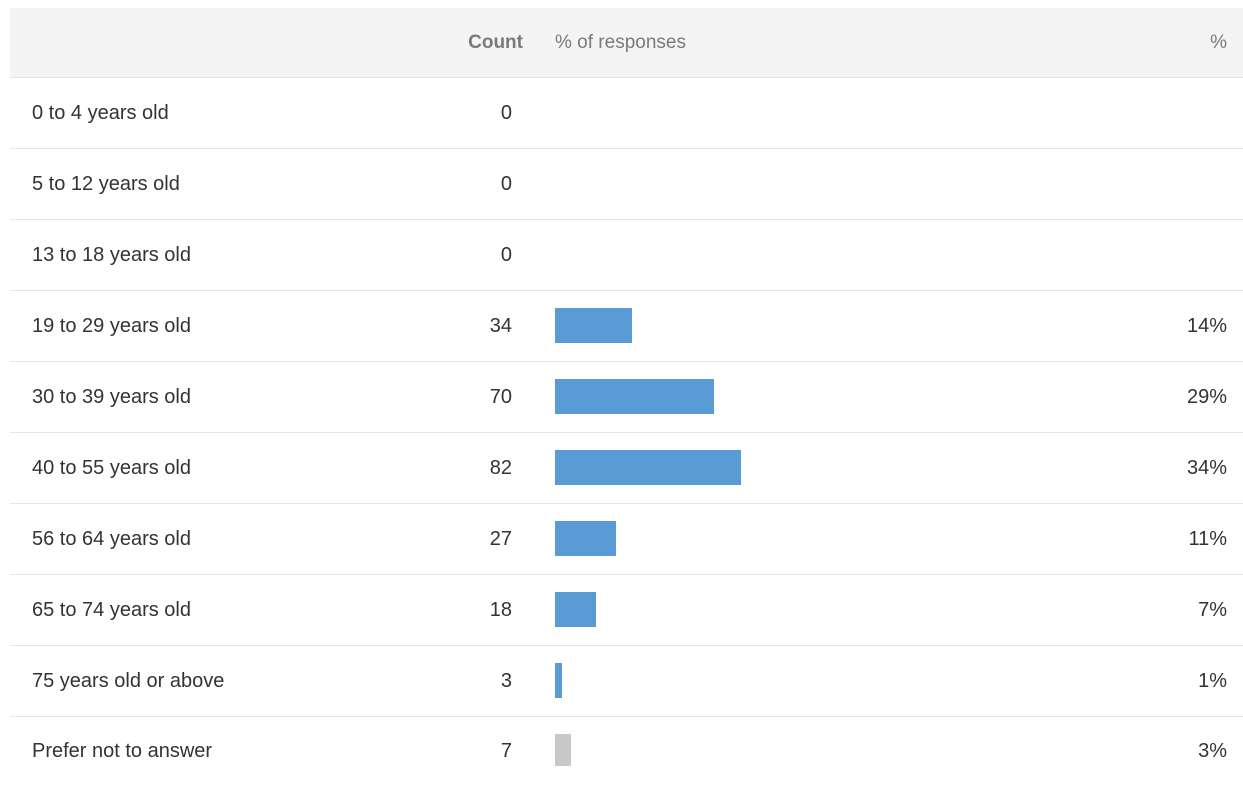  What do you see at coordinates (1207, 539) in the screenshot?
I see `row-percent: 11%` at bounding box center [1207, 539].